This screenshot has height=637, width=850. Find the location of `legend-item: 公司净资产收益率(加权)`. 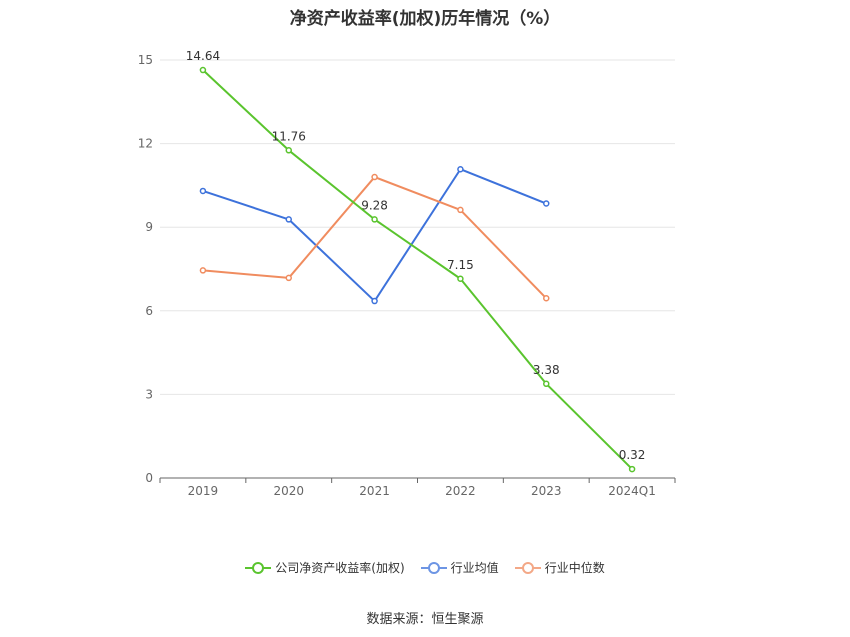

legend-item: 公司净资产收益率(加权) is located at coordinates (325, 567).